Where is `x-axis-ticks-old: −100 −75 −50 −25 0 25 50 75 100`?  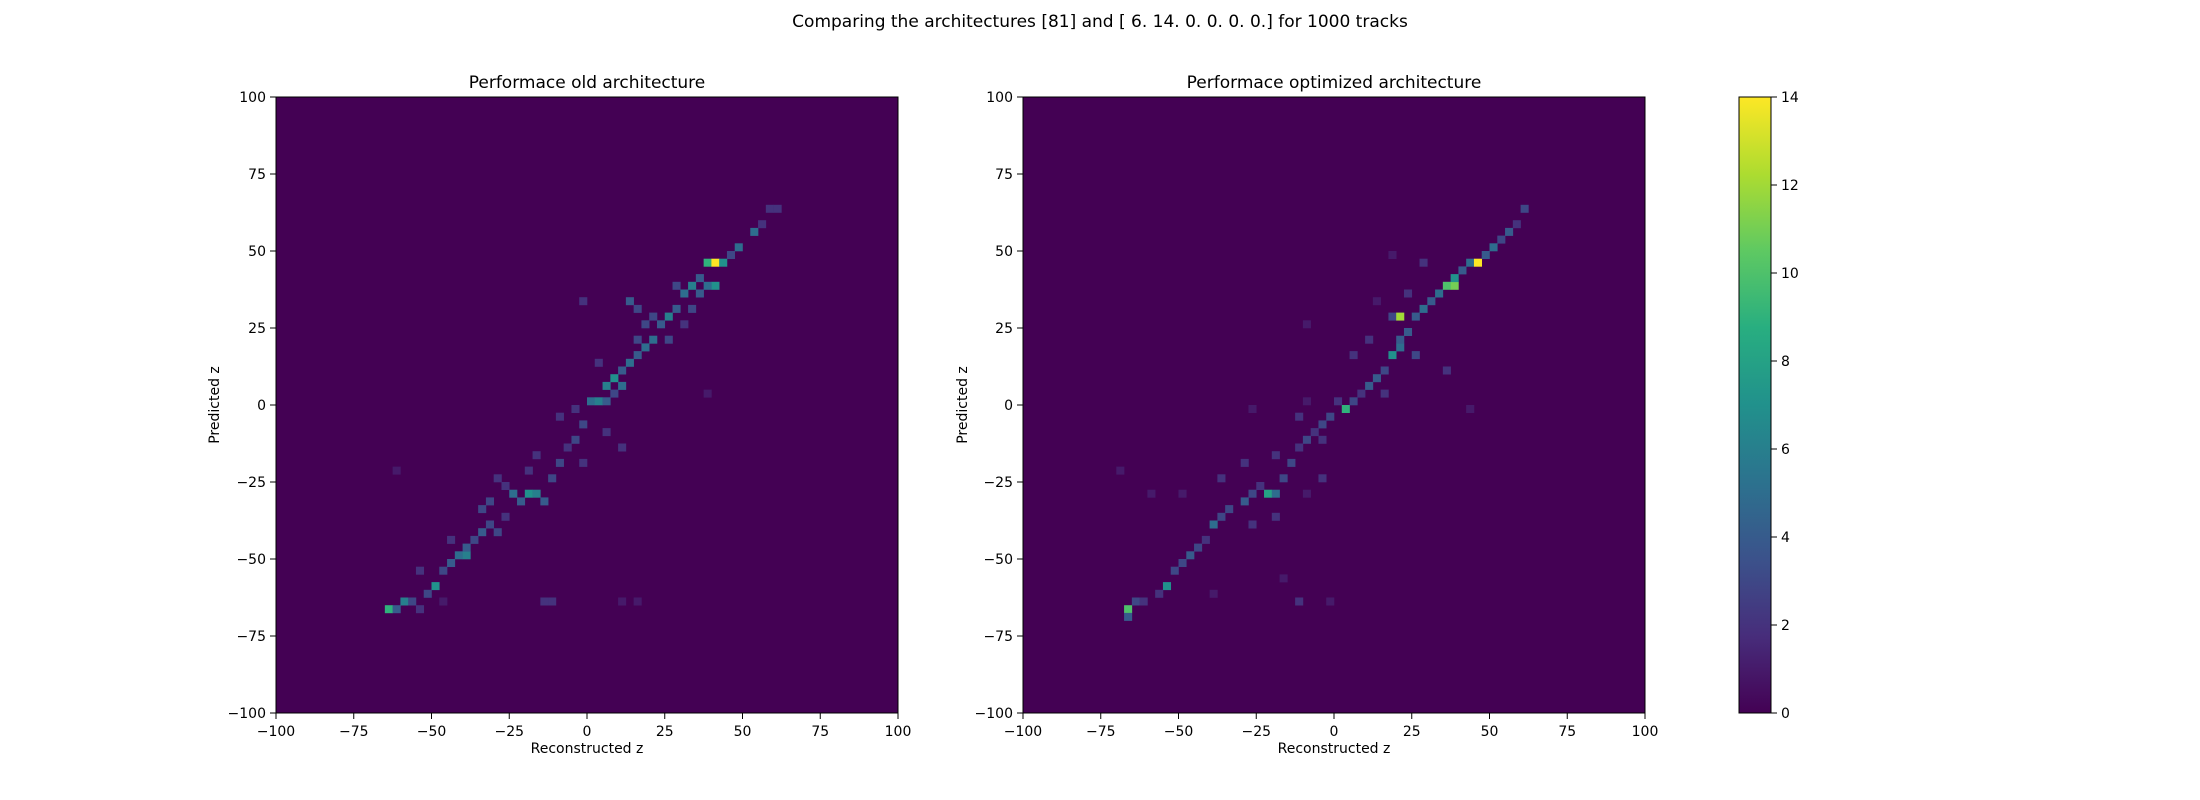 x-axis-ticks-old: −100 −75 −50 −25 0 25 50 75 100 is located at coordinates (584, 726).